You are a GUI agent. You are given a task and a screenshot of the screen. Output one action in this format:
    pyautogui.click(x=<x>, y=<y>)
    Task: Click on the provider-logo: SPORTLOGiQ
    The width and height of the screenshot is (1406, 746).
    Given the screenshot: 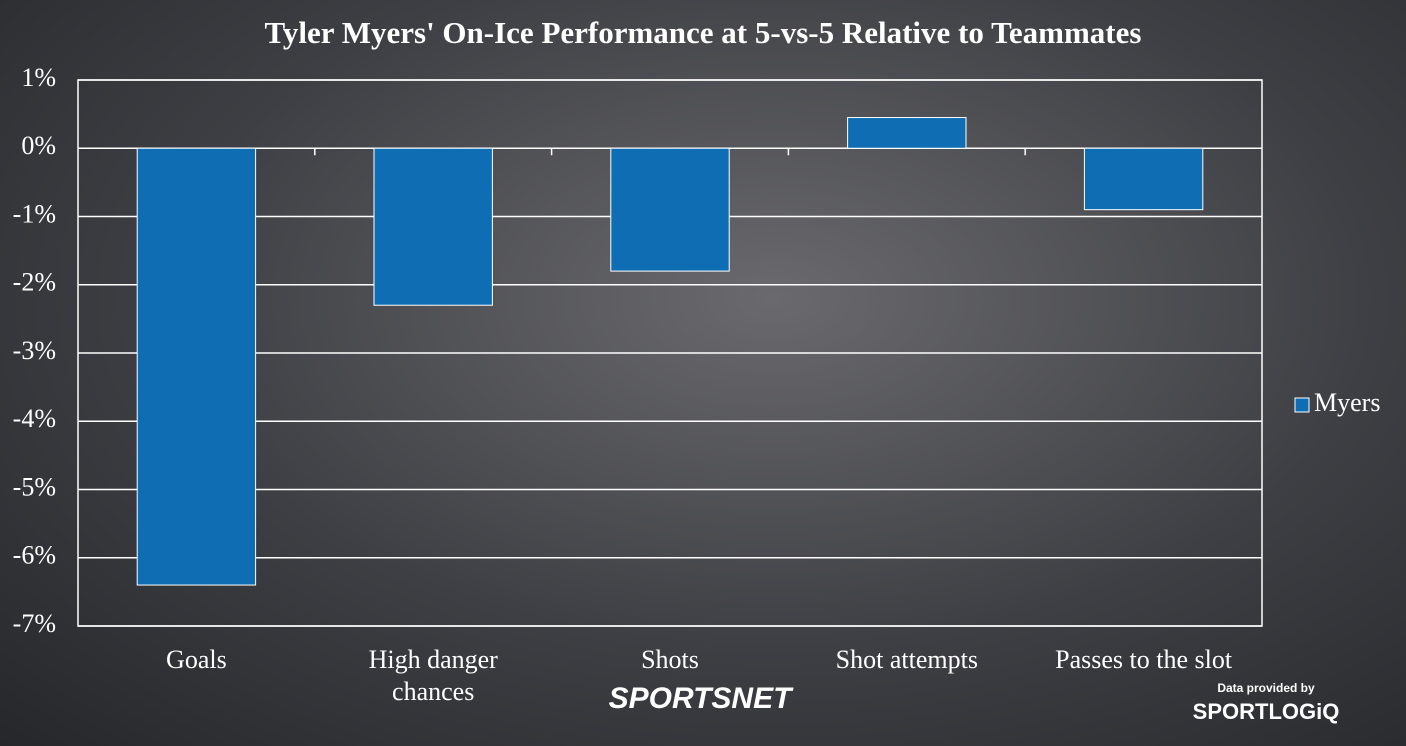 What is the action you would take?
    pyautogui.click(x=1266, y=711)
    